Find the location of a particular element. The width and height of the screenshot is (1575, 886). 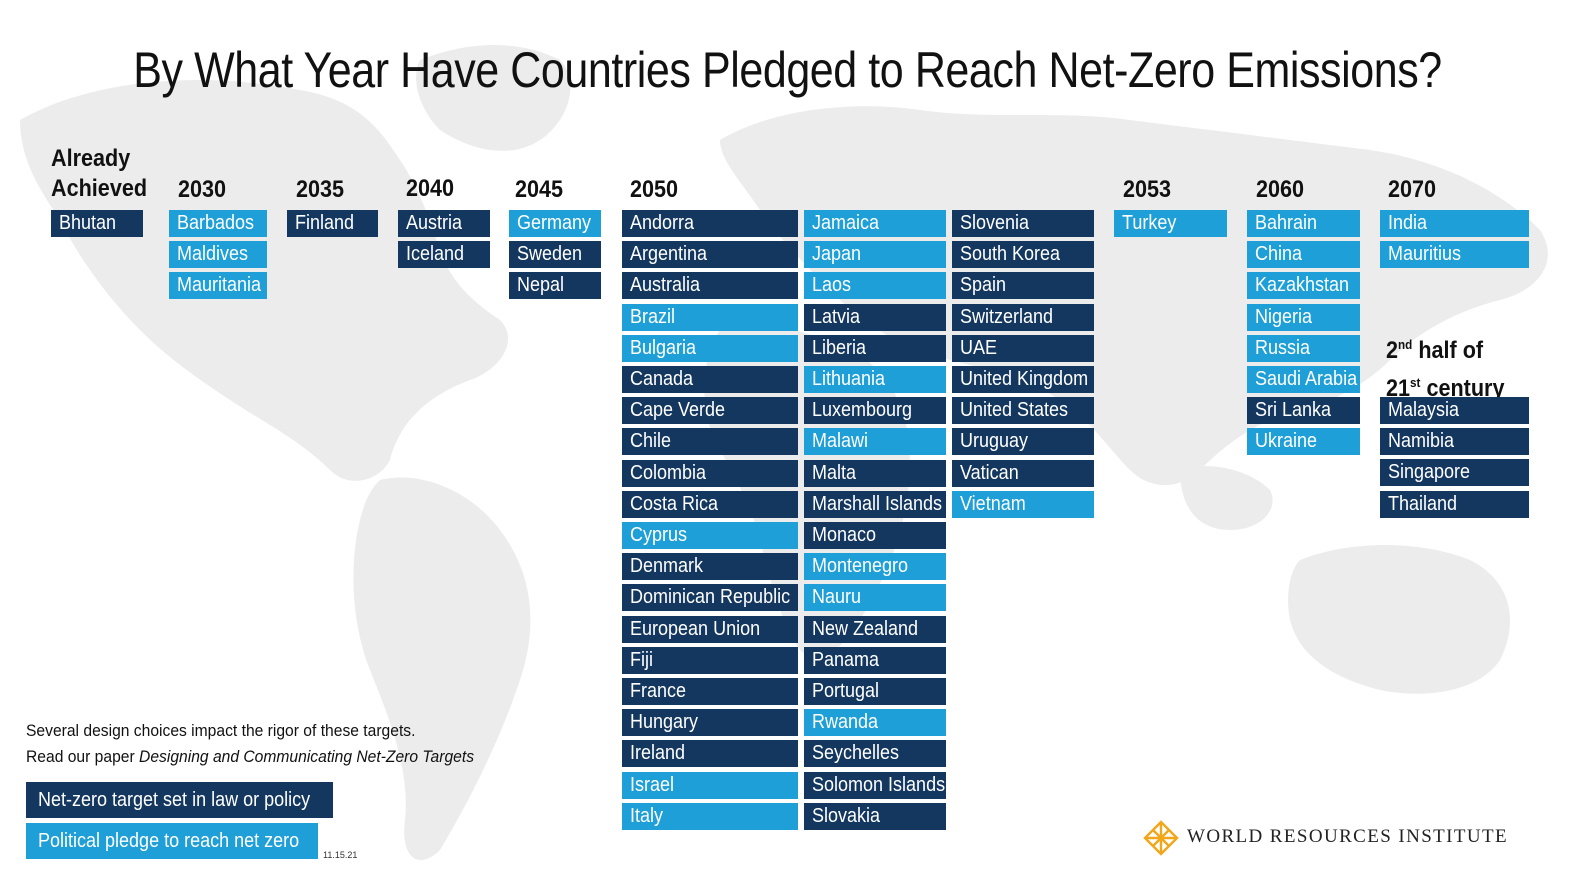

country-cell: Malaysia is located at coordinates (1454, 410).